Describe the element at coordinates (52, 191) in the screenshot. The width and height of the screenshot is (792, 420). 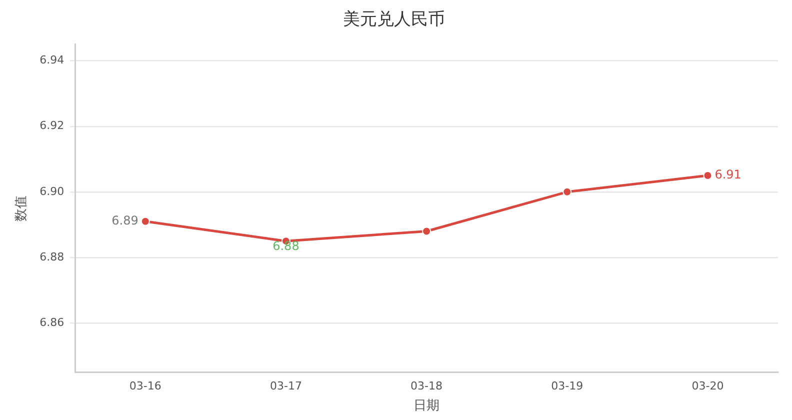
I see `y-tick-label: 6.90` at that location.